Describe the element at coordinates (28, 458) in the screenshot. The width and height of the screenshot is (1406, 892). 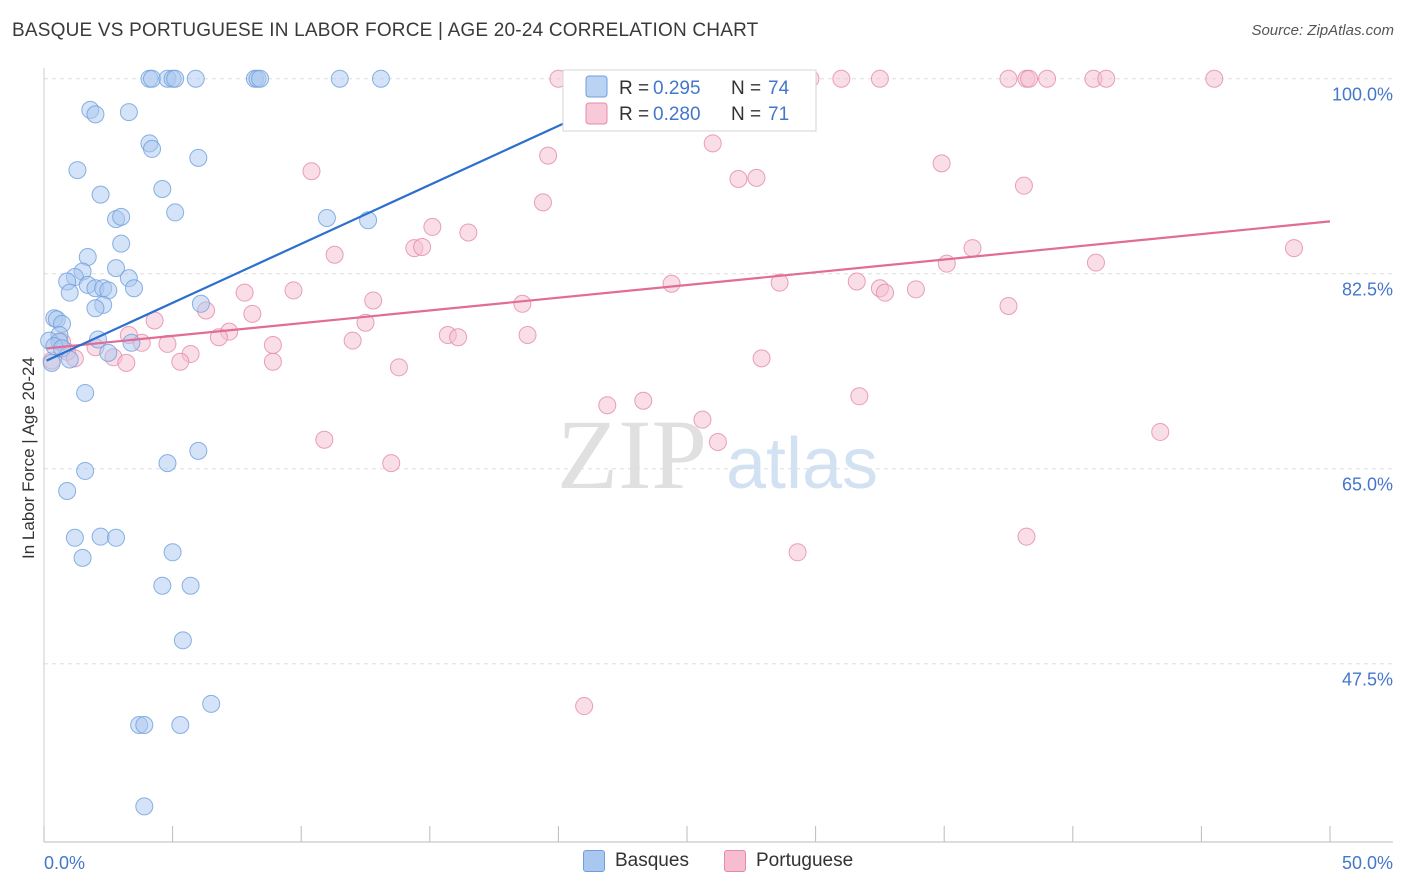
I see `y-axis-label: In Labor Force | Age 20-24` at that location.